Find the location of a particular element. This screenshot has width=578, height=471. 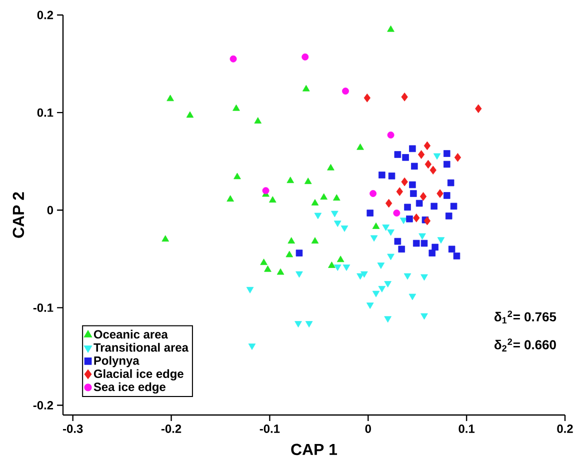

x-tick-label: -0.1 is located at coordinates (270, 428).